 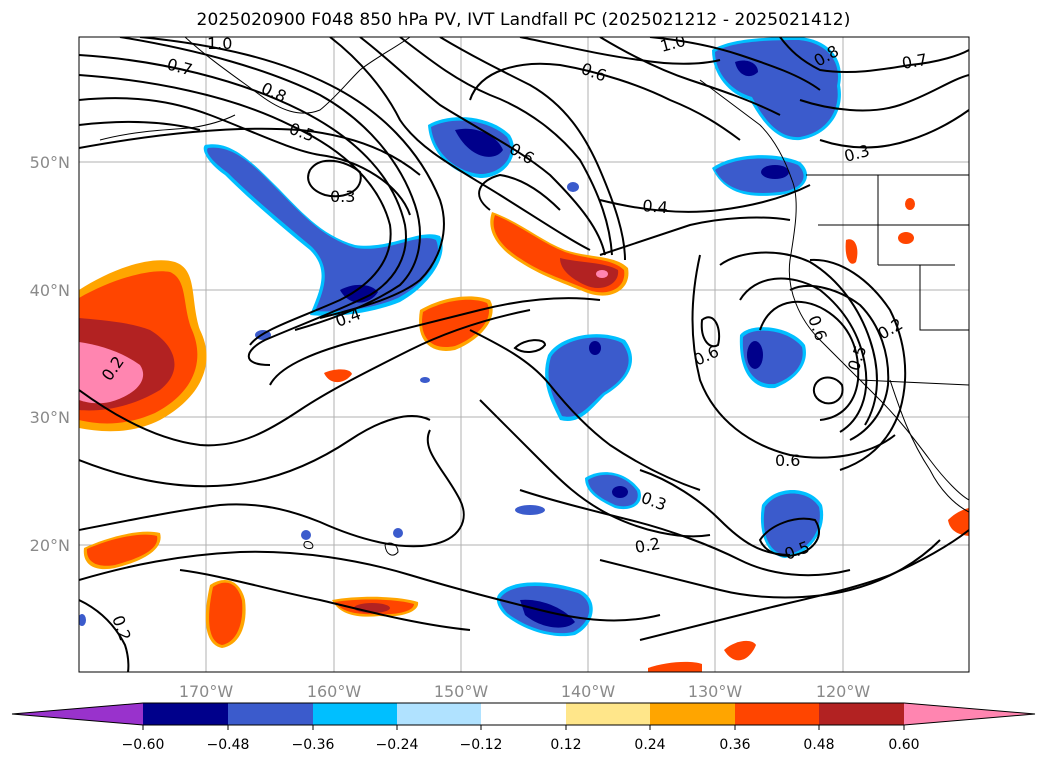 I want to click on colorbar-tick-label: −0.48, so click(x=228, y=745).